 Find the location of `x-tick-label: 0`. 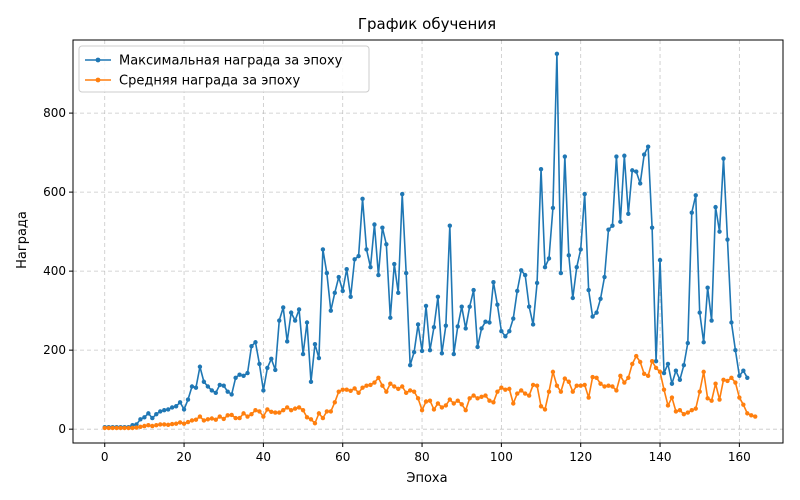

x-tick-label: 0 is located at coordinates (105, 457).